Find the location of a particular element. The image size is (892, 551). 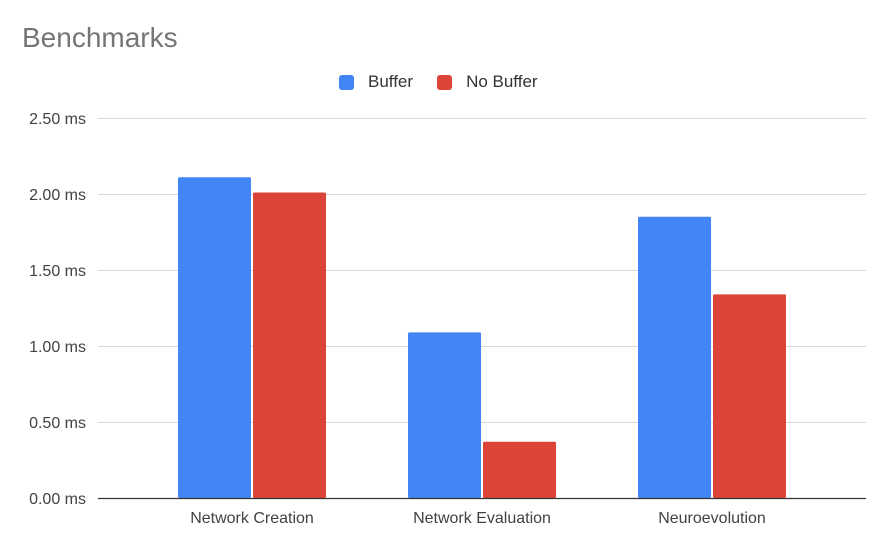

legend-label-no-buffer: No Buffer is located at coordinates (502, 81).